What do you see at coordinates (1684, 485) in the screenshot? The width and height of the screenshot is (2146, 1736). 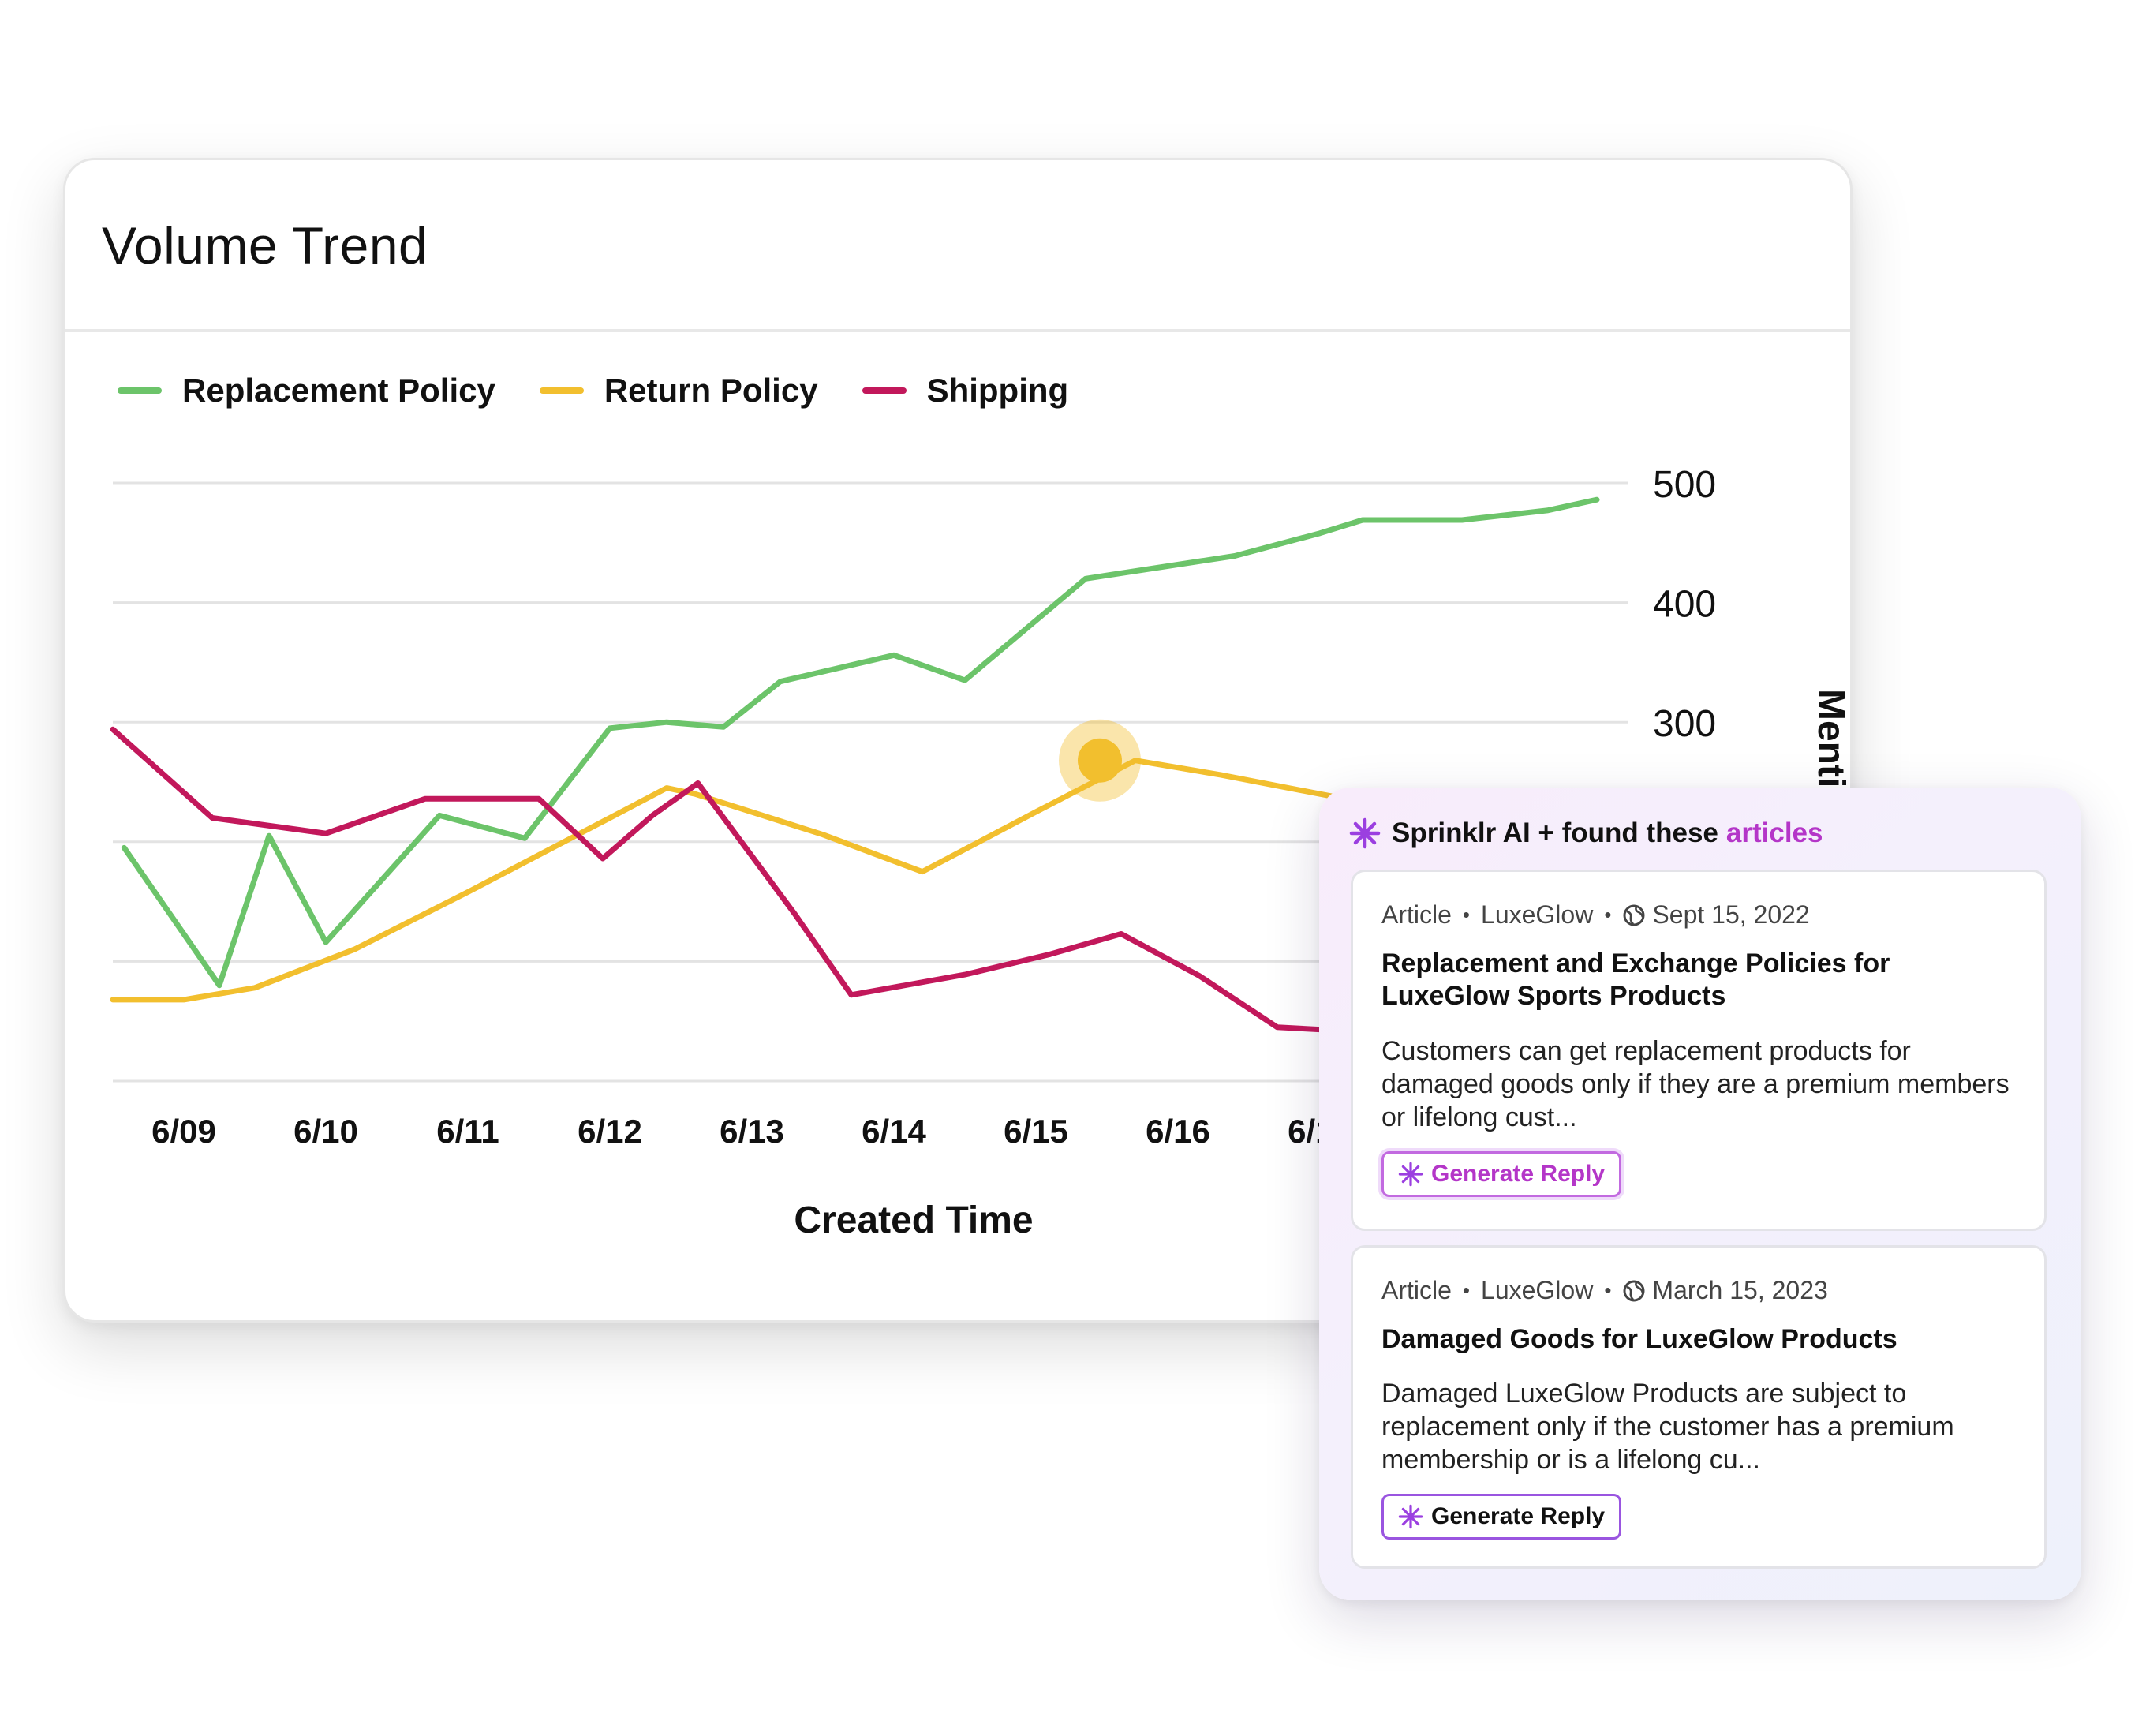 I see `y-tick-label: 500` at bounding box center [1684, 485].